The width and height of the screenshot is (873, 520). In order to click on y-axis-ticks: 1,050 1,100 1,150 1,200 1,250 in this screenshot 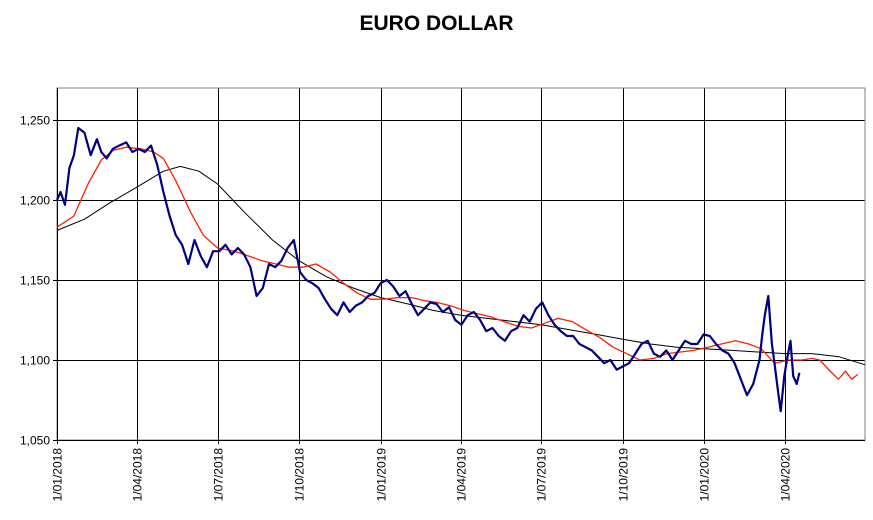, I will do `click(35, 281)`.